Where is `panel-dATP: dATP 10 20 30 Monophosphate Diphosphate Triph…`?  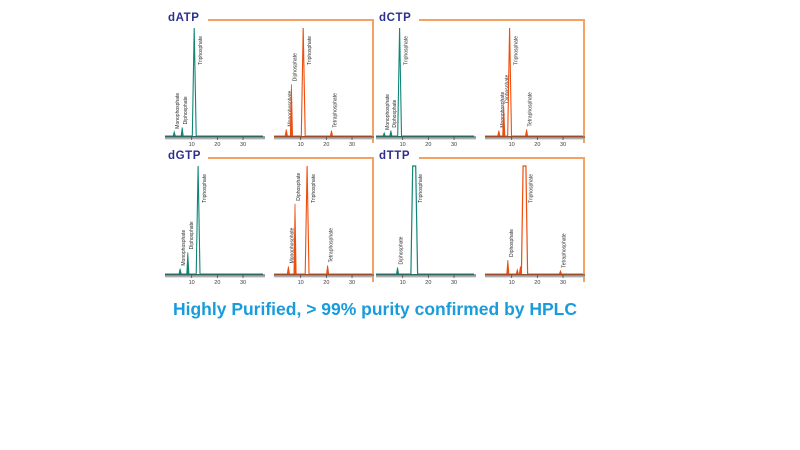 panel-dATP: dATP 10 20 30 Monophosphate Diphosphate Triph… is located at coordinates (269, 79).